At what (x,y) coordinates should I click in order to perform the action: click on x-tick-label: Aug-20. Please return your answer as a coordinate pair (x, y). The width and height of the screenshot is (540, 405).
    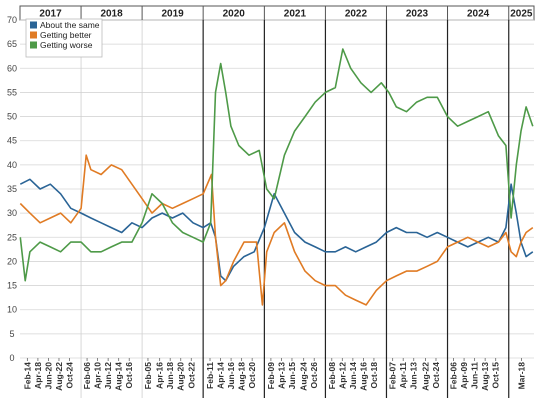
    Looking at the image, I should click on (181, 376).